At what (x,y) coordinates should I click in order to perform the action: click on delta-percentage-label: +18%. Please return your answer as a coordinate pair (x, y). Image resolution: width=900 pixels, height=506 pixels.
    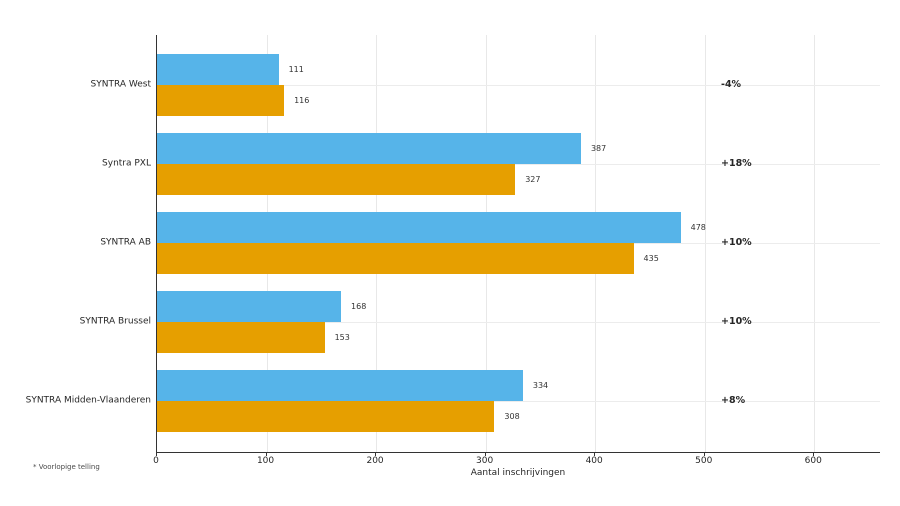
    Looking at the image, I should click on (736, 163).